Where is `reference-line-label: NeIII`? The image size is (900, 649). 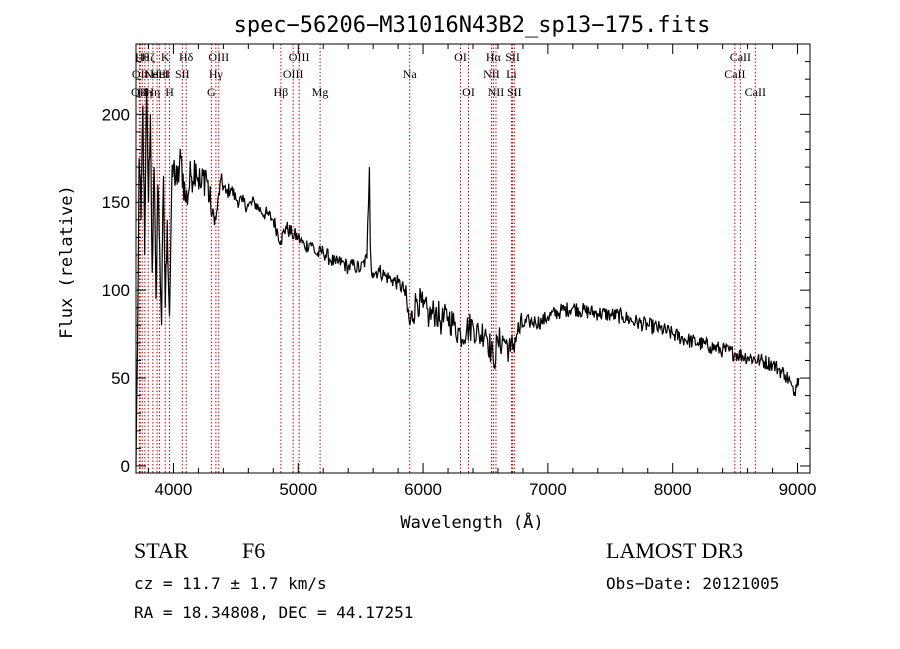 reference-line-label: NeIII is located at coordinates (157, 74).